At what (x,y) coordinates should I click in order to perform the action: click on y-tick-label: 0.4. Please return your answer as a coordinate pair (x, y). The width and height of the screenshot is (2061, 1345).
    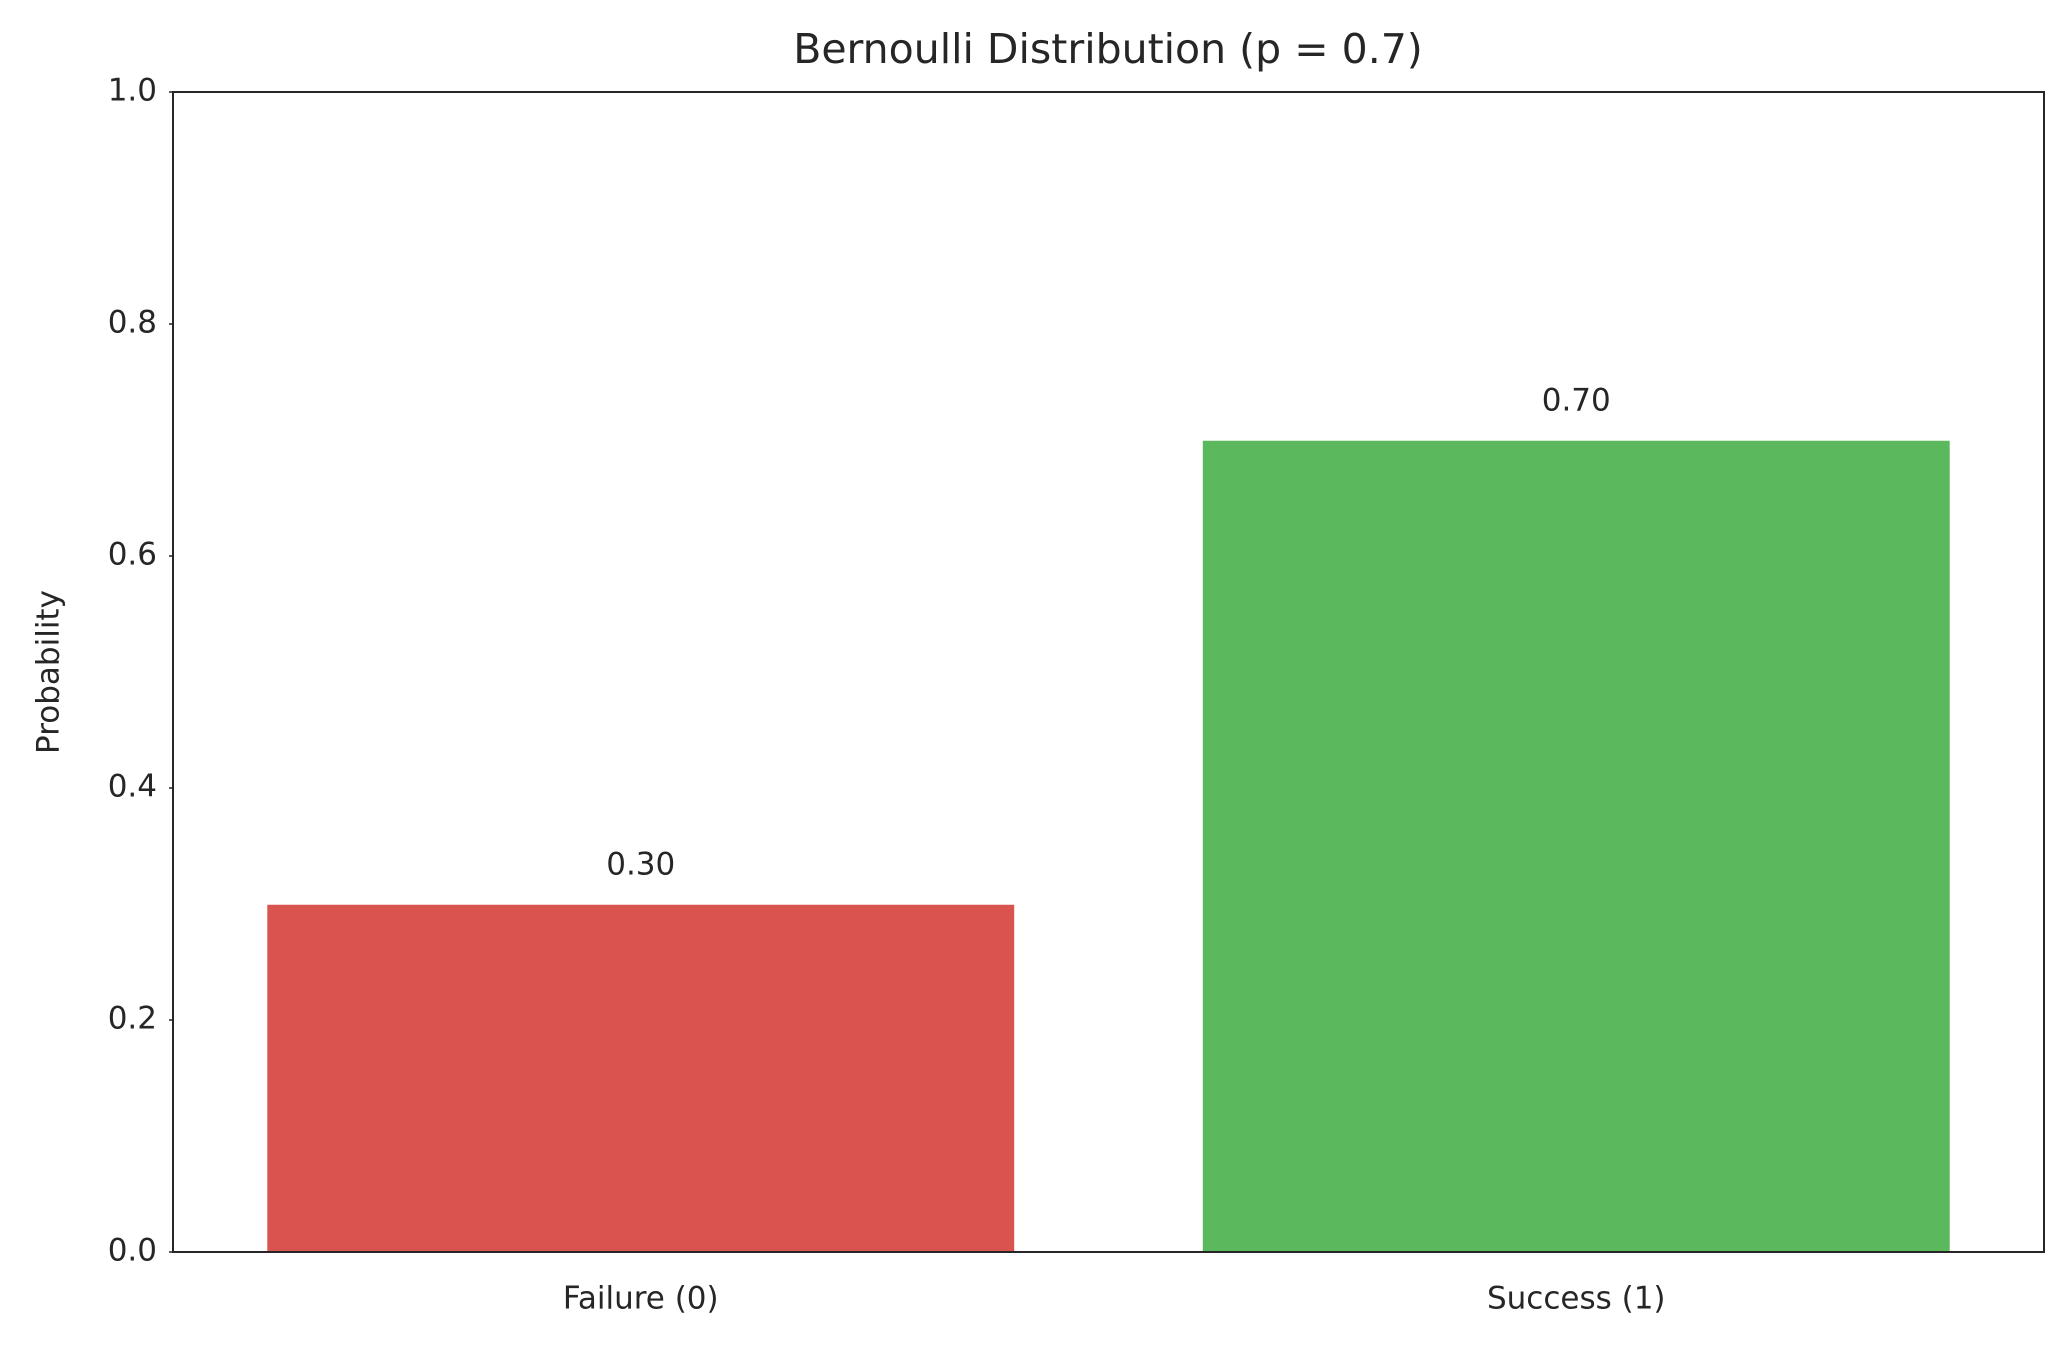
    Looking at the image, I should click on (132, 787).